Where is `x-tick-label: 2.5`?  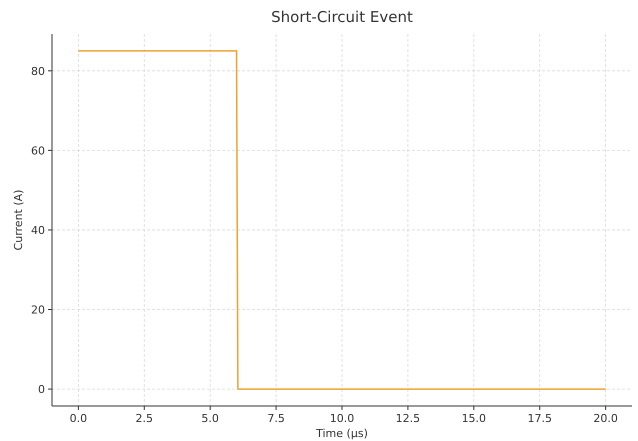 x-tick-label: 2.5 is located at coordinates (145, 418).